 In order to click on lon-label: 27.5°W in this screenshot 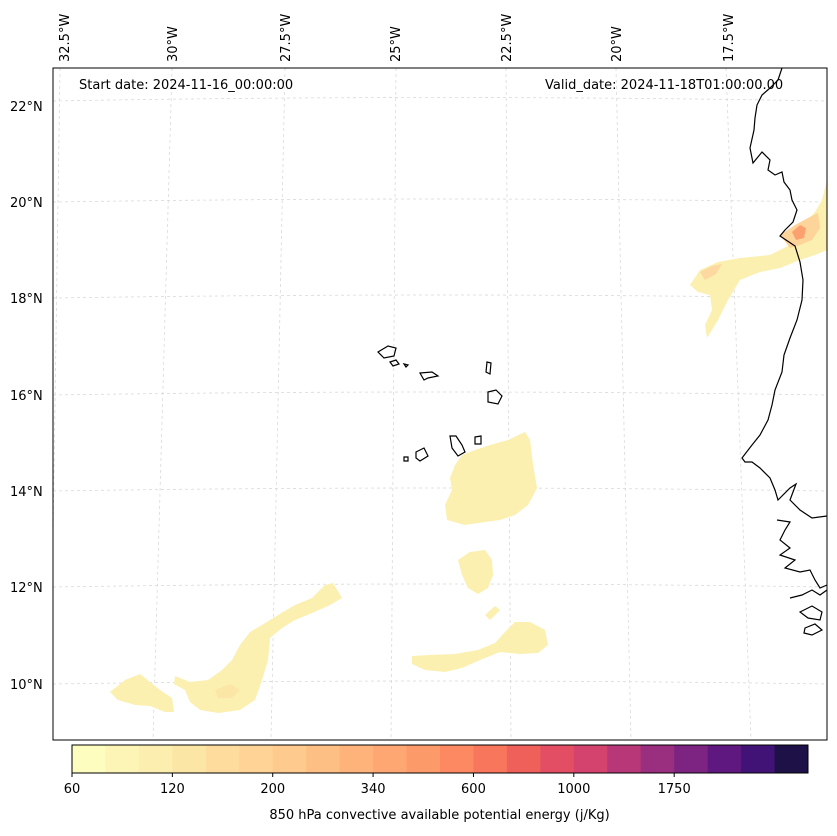, I will do `click(286, 38)`.